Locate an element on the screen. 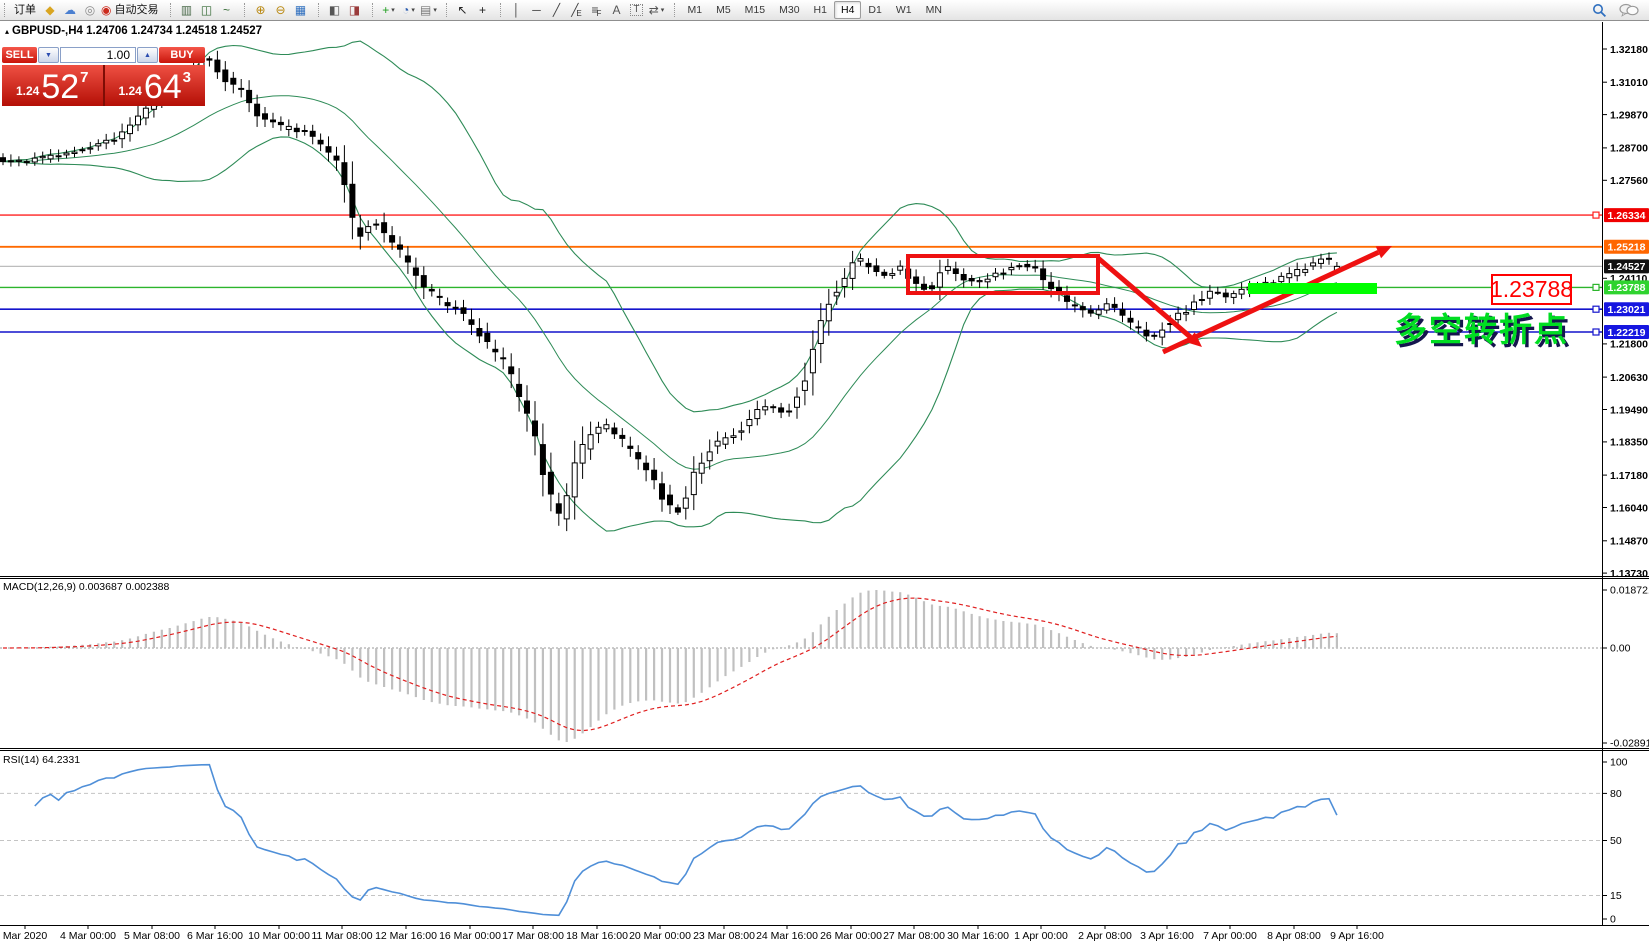 This screenshot has height=947, width=1649. trendline-icon: ╱ is located at coordinates (556, 10).